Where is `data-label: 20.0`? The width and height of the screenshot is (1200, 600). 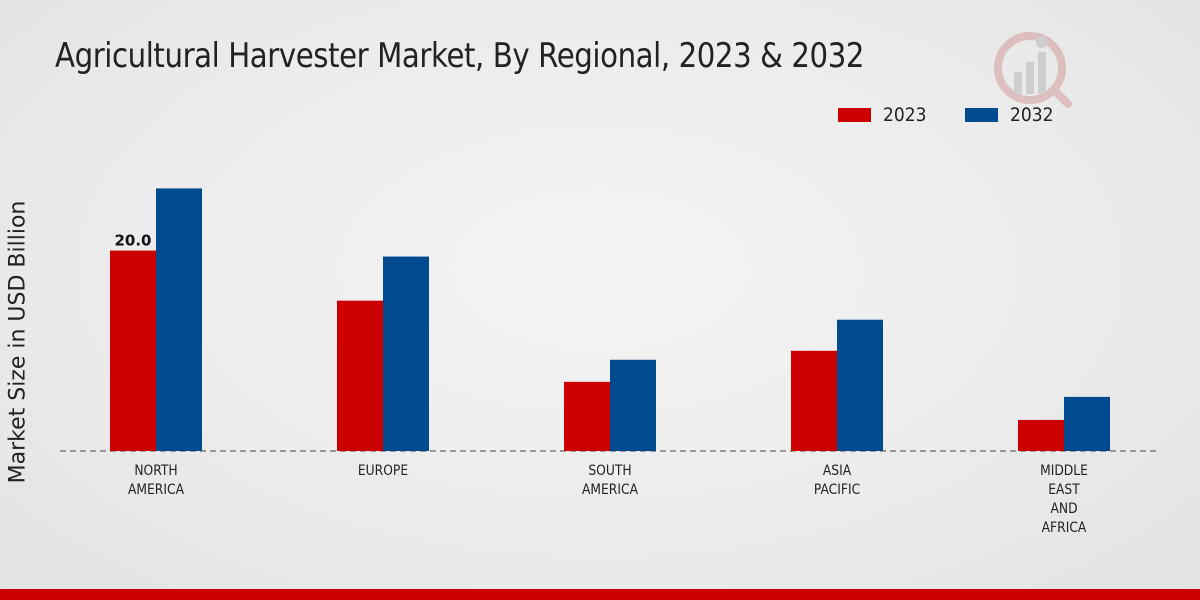
data-label: 20.0 is located at coordinates (132, 241).